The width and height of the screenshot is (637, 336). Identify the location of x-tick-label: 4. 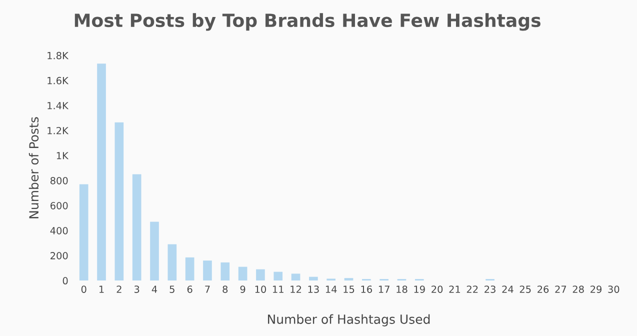
(155, 289).